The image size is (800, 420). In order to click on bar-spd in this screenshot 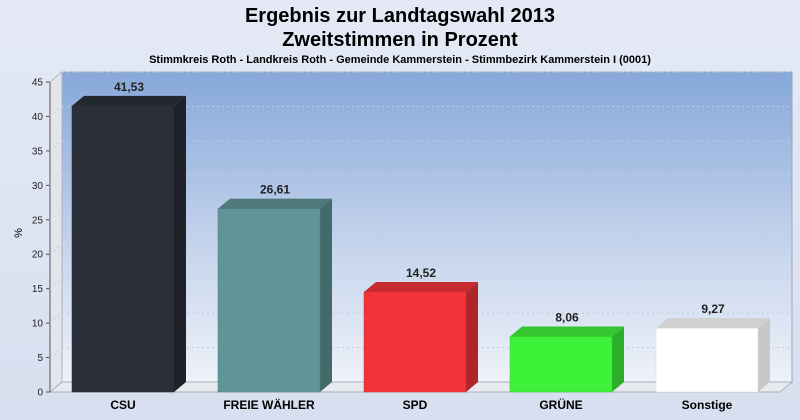, I will do `click(420, 337)`.